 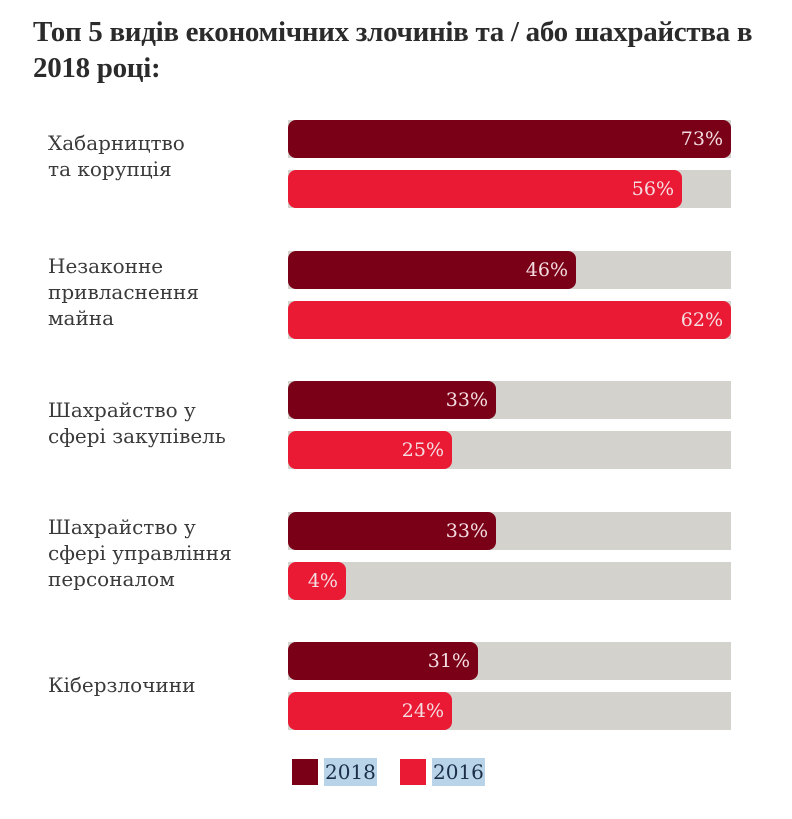 I want to click on bar-2016: 62%, so click(x=509, y=320).